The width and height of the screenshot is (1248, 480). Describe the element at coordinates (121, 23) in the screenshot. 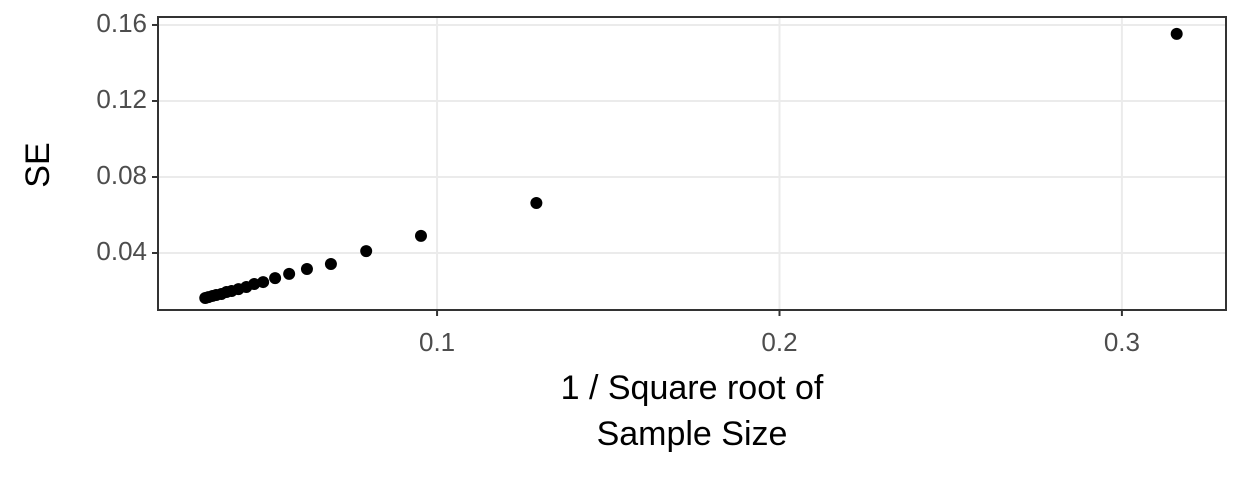

I see `y-tick-label: 0.16` at that location.